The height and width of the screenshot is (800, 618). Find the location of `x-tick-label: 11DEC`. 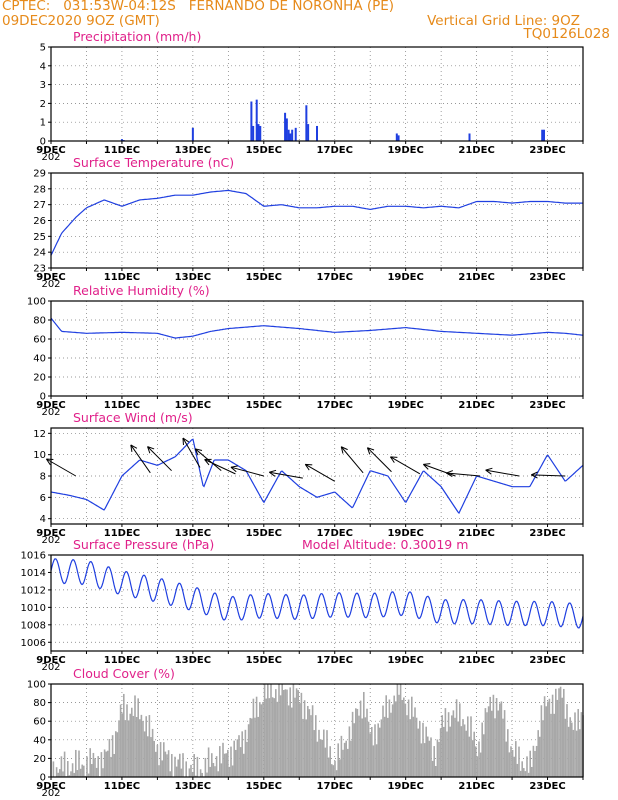

x-tick-label: 11DEC is located at coordinates (122, 533).